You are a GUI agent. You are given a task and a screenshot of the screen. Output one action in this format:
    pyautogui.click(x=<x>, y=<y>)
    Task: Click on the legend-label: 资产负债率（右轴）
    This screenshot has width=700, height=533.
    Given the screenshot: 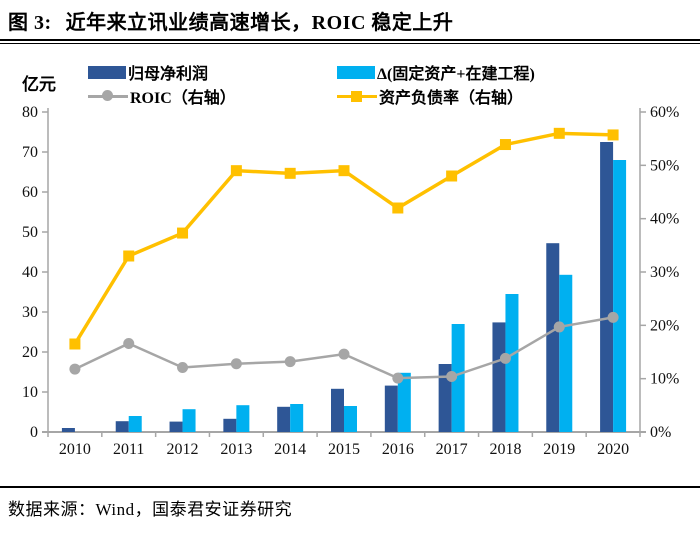 What is the action you would take?
    pyautogui.click(x=451, y=98)
    